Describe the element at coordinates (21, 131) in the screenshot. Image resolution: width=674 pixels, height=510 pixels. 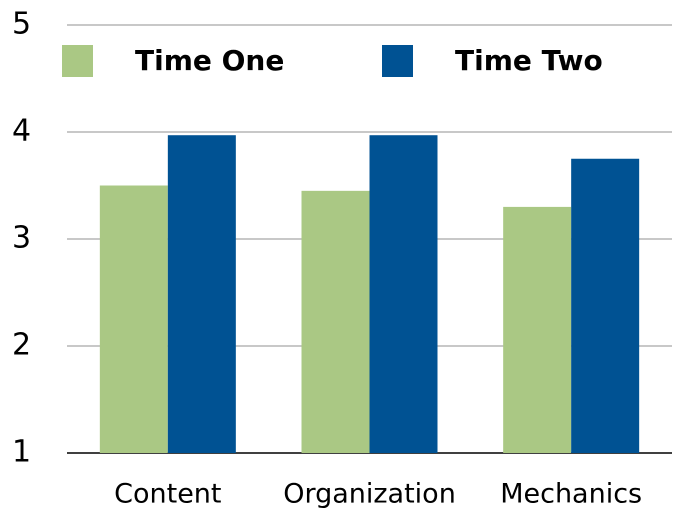
I see `y-tick-label: 4` at that location.